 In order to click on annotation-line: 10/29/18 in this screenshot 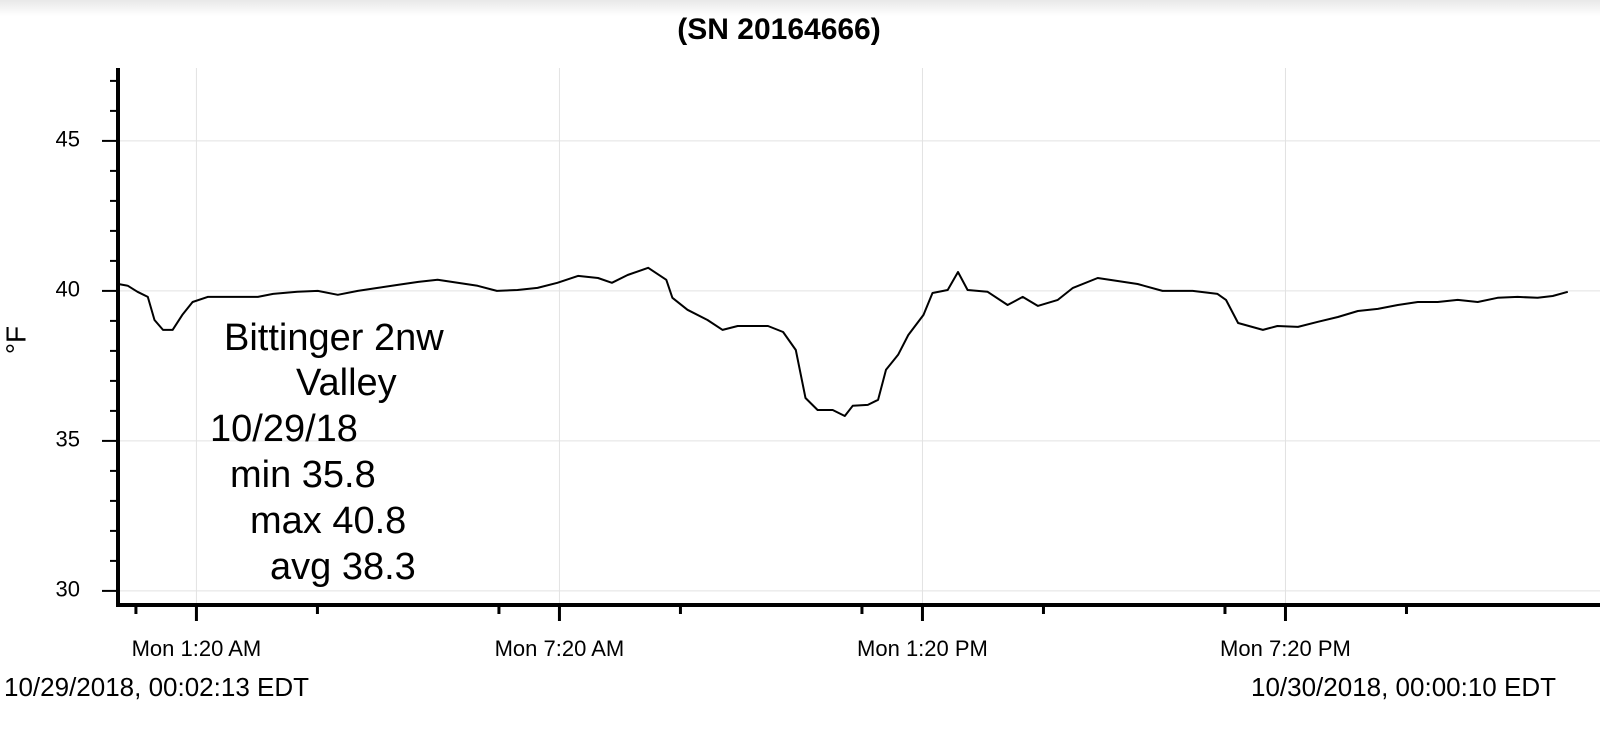, I will do `click(284, 429)`.